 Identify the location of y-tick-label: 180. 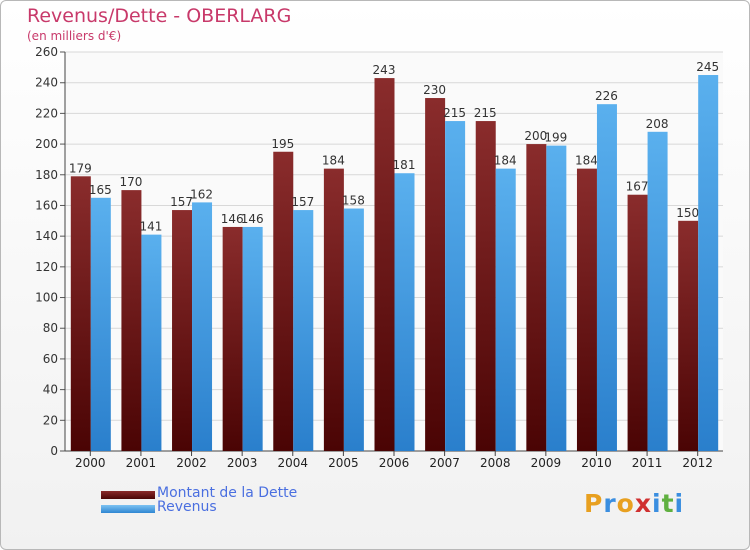
(46, 175).